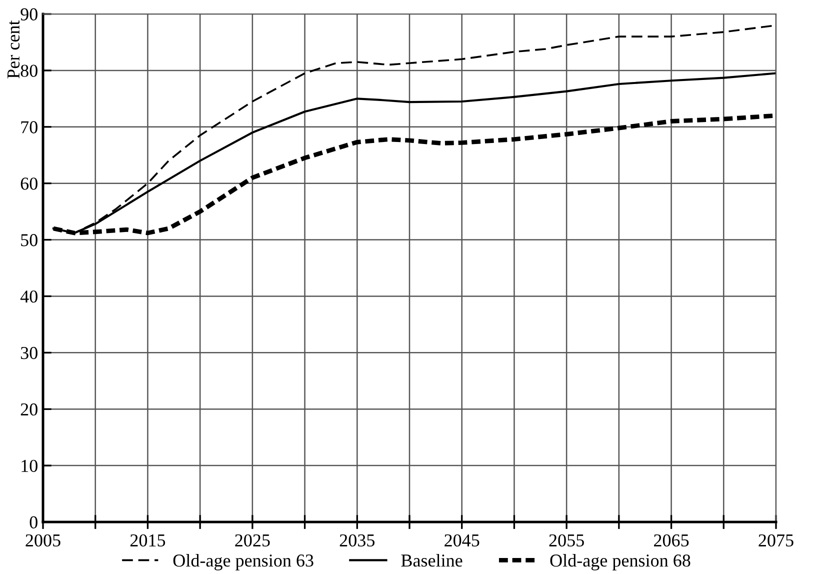 The image size is (813, 574). I want to click on x-tick-label: 2045, so click(462, 540).